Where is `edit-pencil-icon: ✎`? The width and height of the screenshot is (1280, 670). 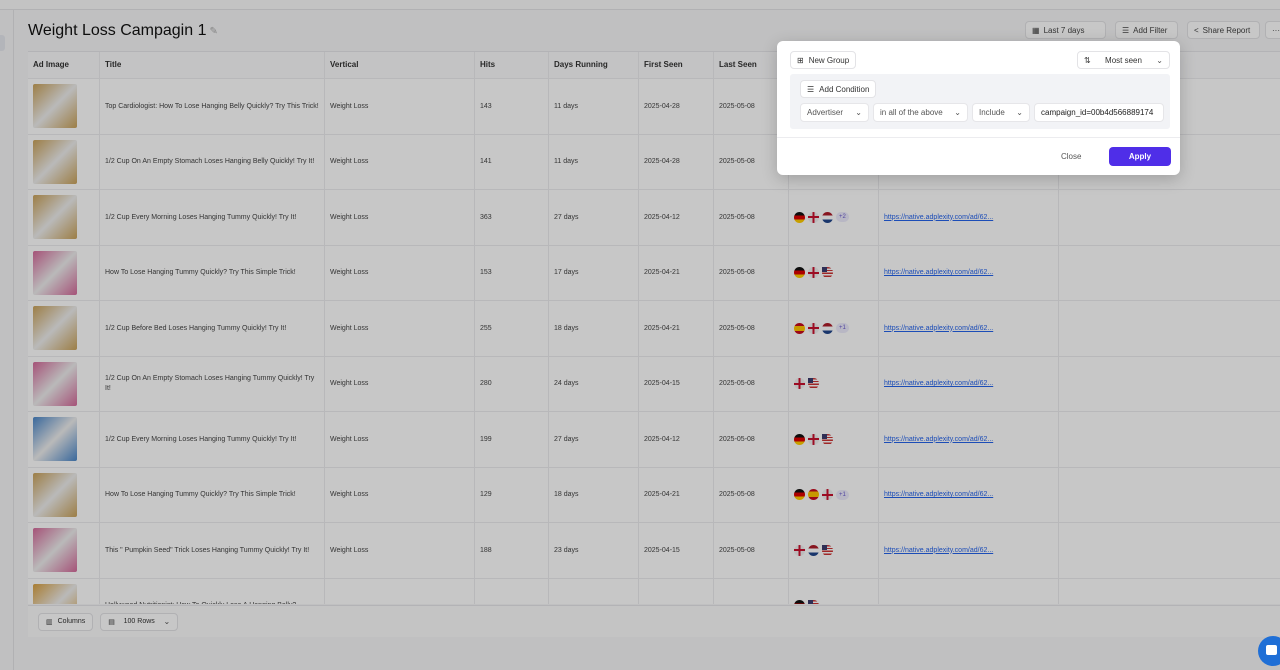
edit-pencil-icon: ✎ is located at coordinates (213, 31).